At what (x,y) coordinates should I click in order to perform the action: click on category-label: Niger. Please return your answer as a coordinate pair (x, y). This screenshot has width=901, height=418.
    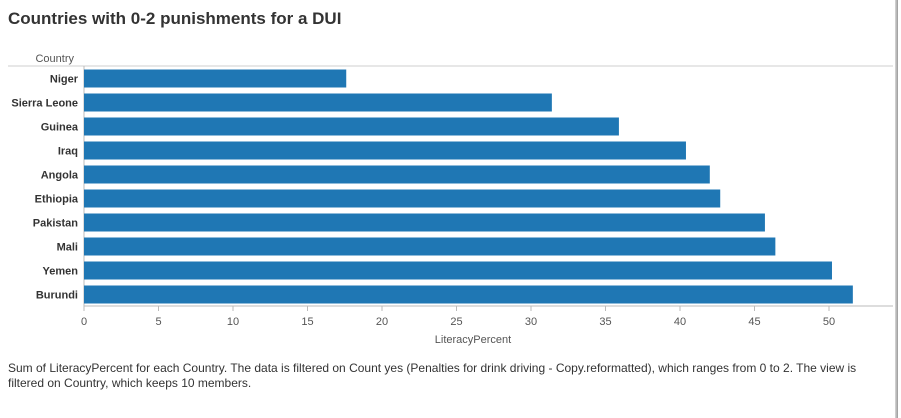
    Looking at the image, I should click on (64, 80).